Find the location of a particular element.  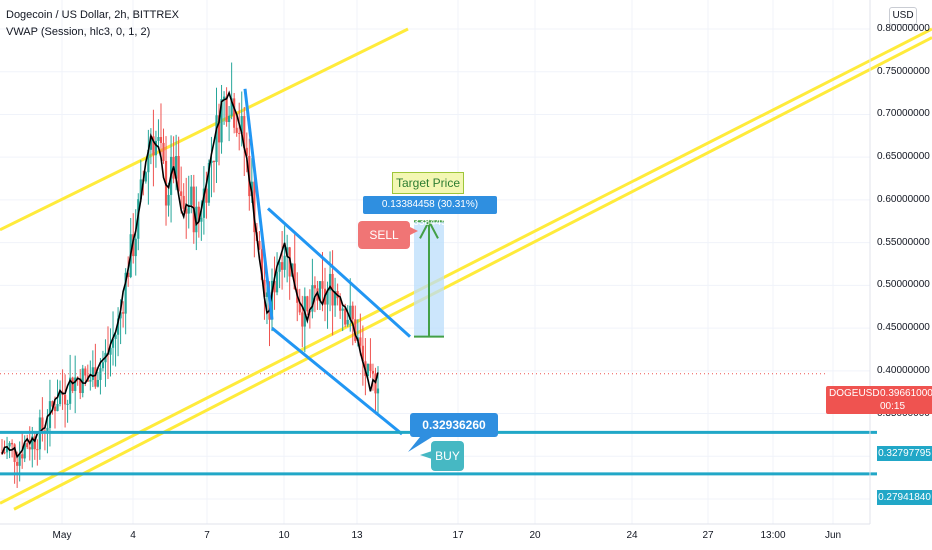

measure-arrowhead is located at coordinates (429, 229).